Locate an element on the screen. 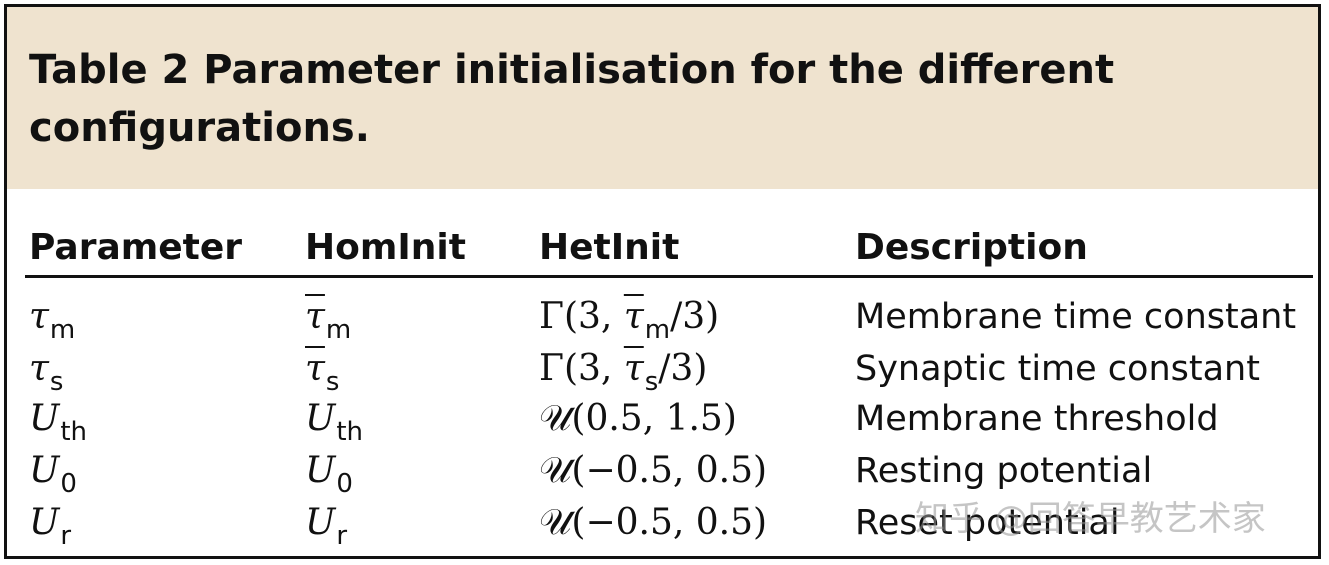 Image resolution: width=1329 pixels, height=565 pixels. watermark: 知乎 @回答早教艺术家 is located at coordinates (1090, 519).